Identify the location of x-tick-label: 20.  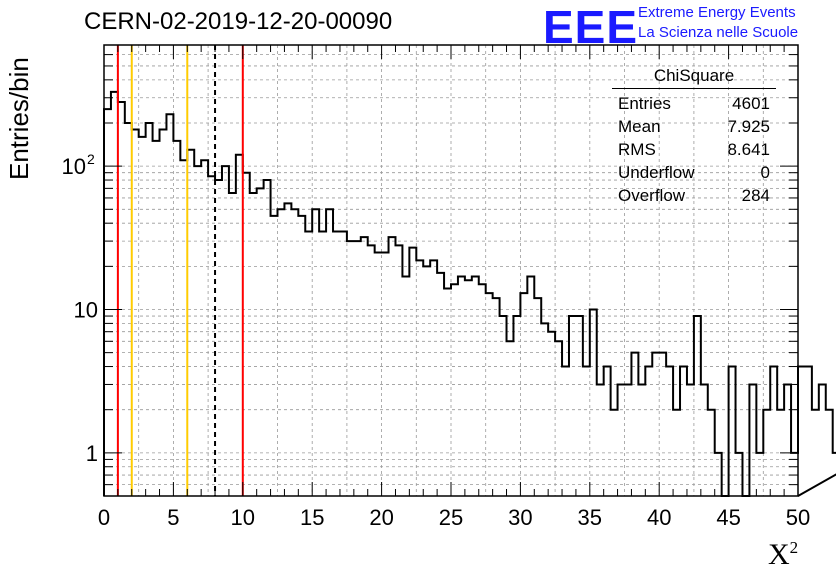
(381, 517).